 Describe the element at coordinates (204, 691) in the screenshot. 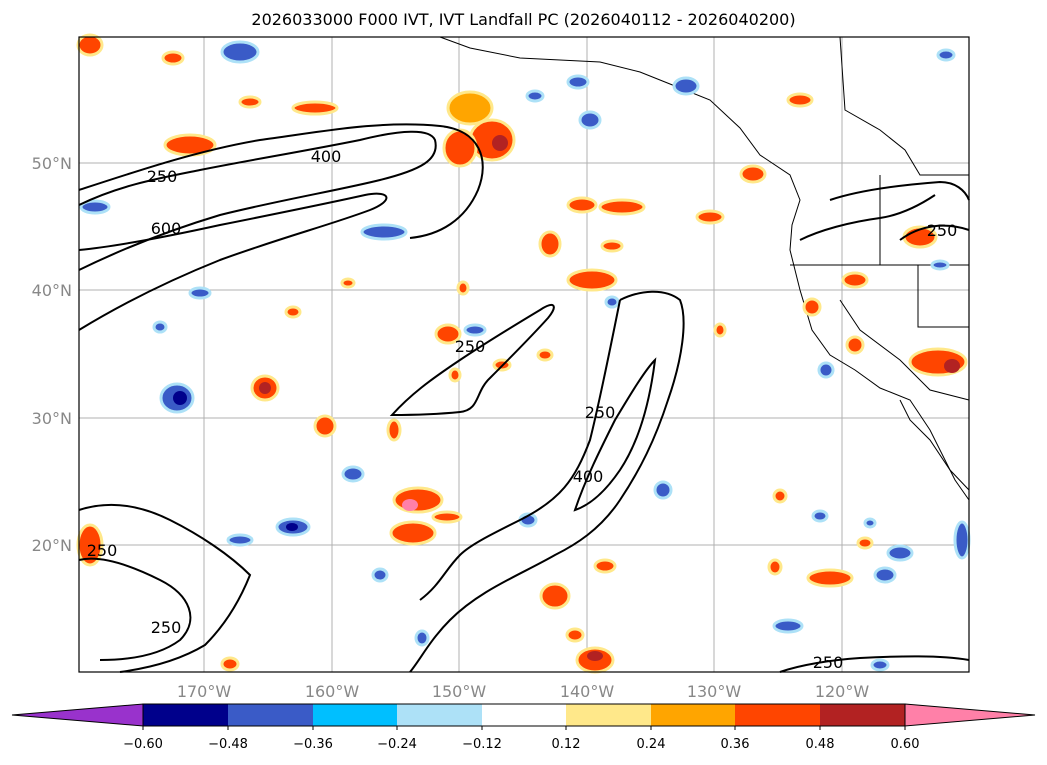

I see `lon-label: 170°W` at that location.